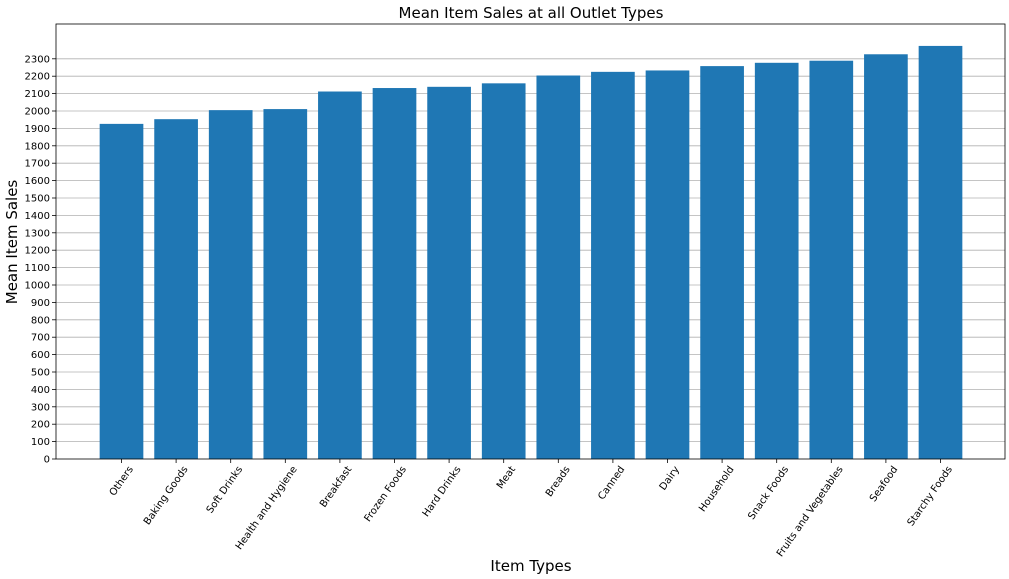  What do you see at coordinates (37, 268) in the screenshot?
I see `y-tick-label: 1100` at bounding box center [37, 268].